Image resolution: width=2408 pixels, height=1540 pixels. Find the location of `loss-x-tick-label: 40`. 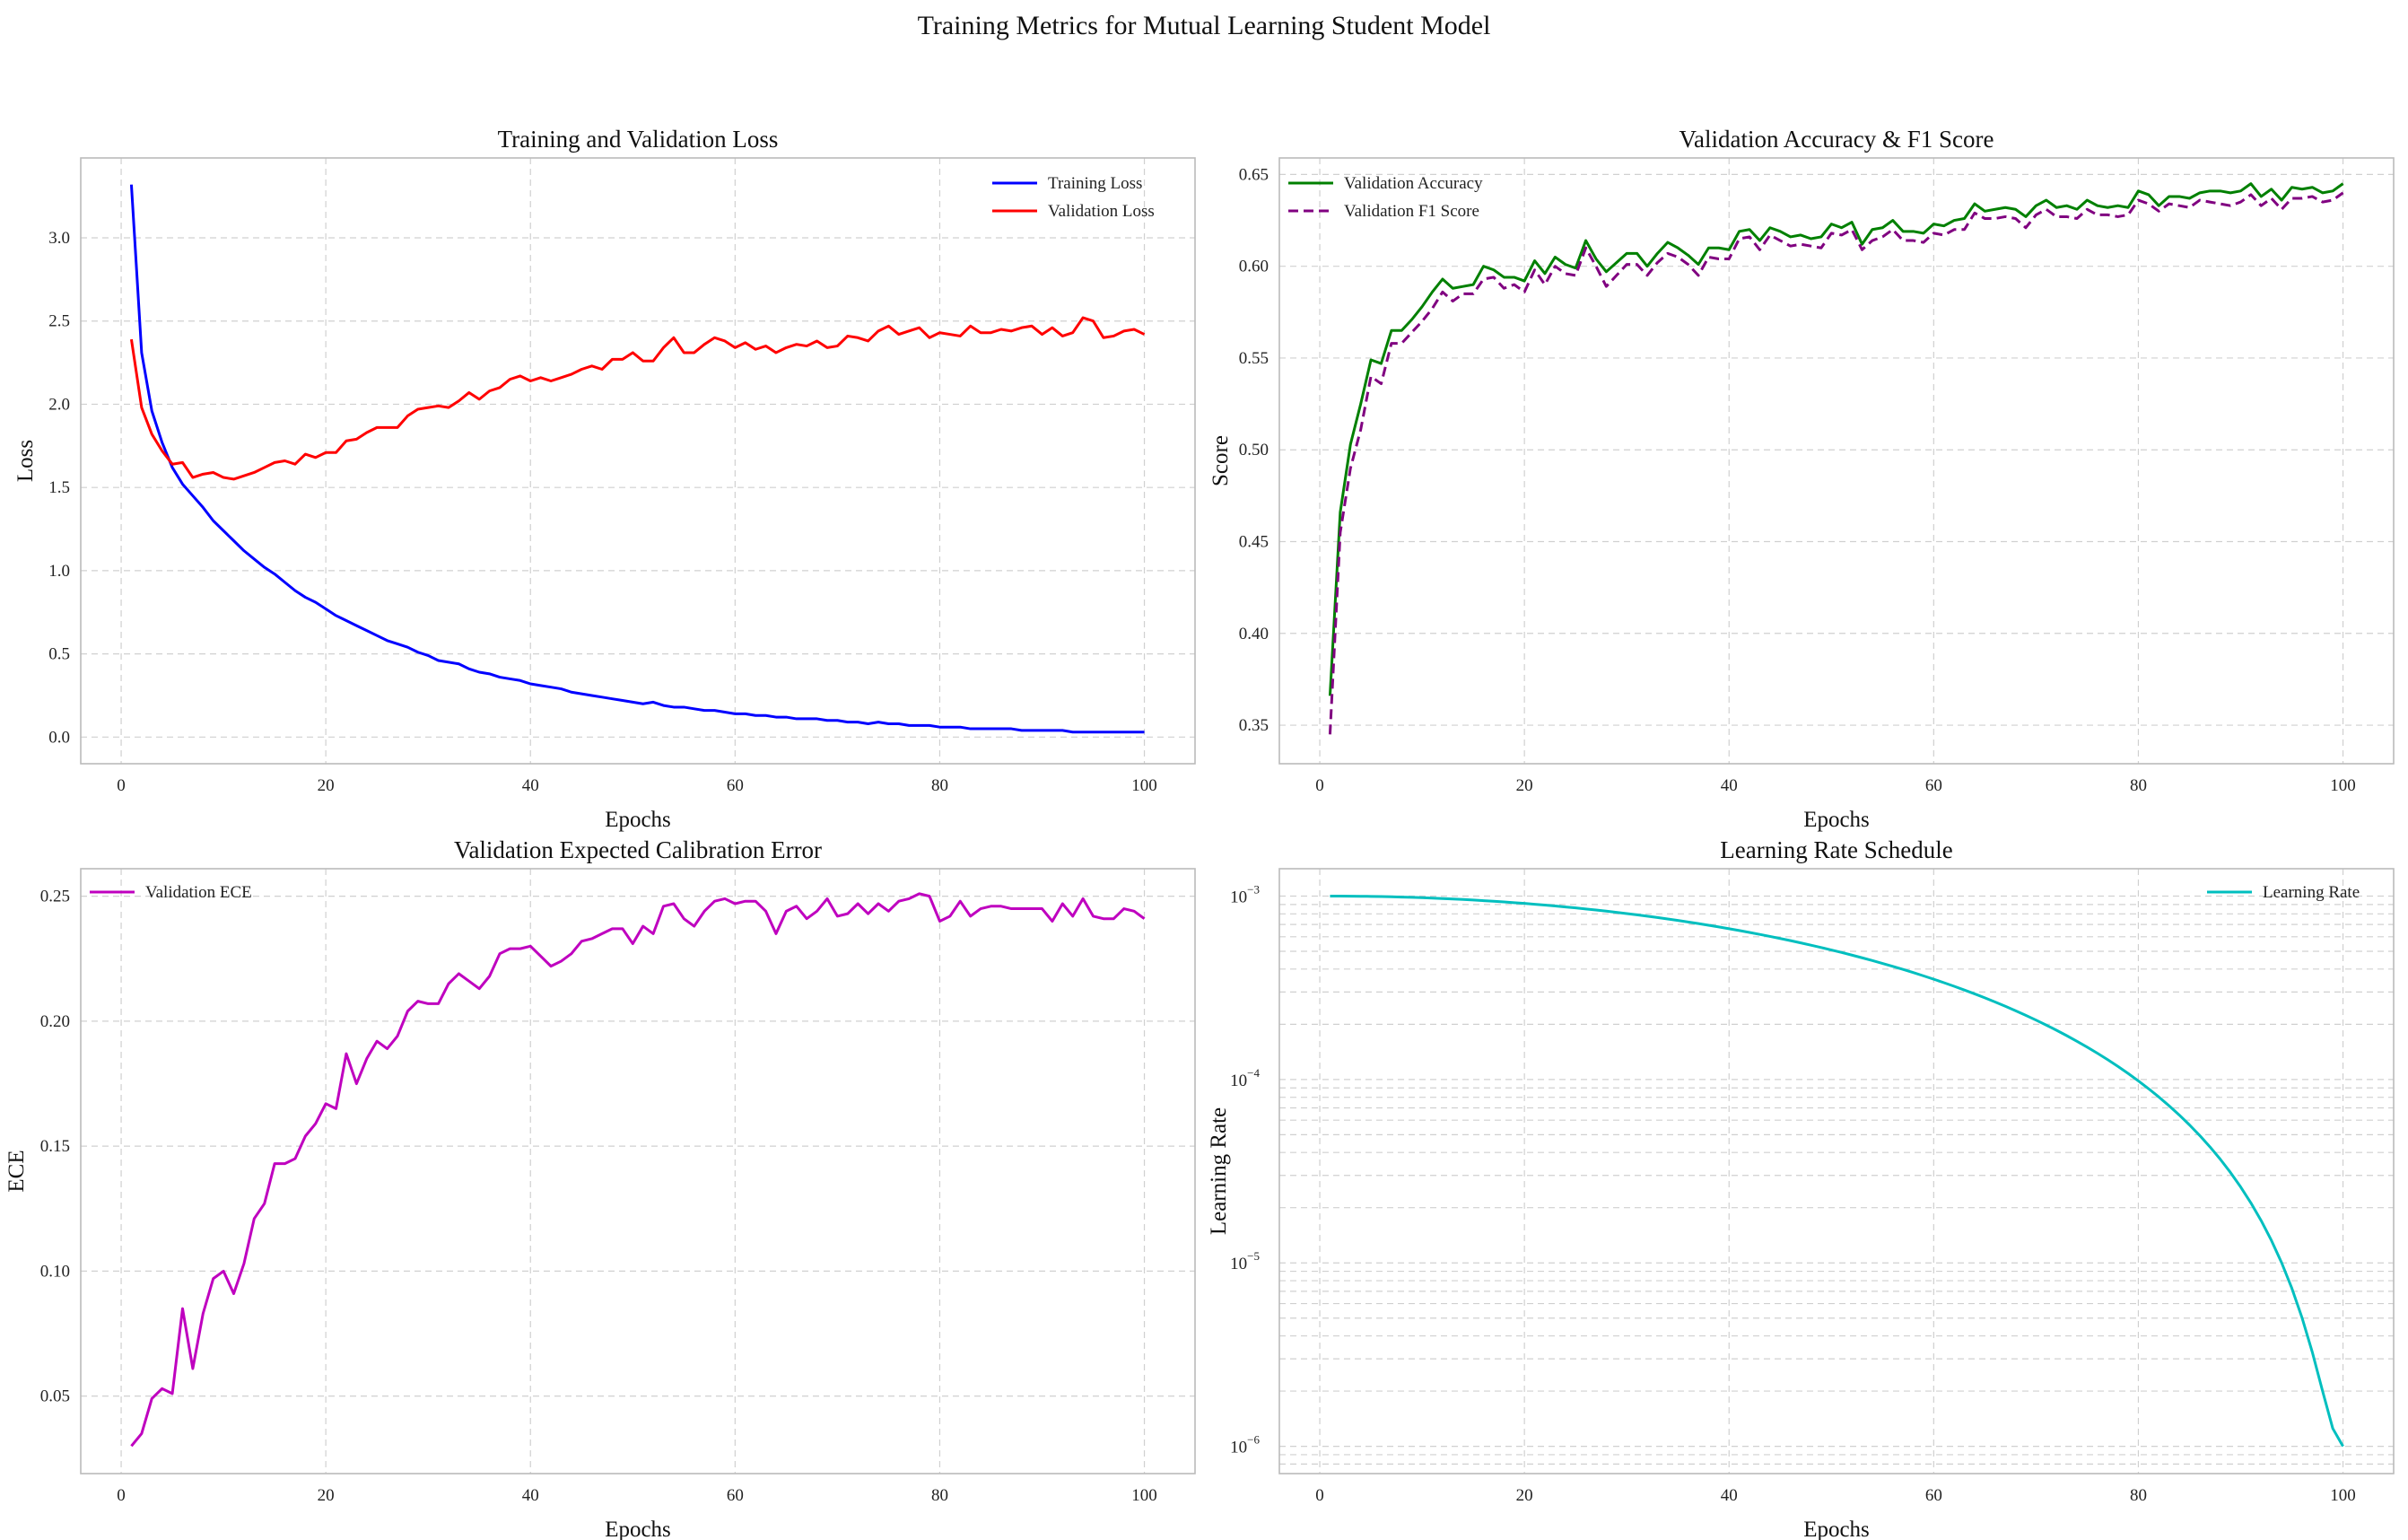

loss-x-tick-label: 40 is located at coordinates (530, 785).